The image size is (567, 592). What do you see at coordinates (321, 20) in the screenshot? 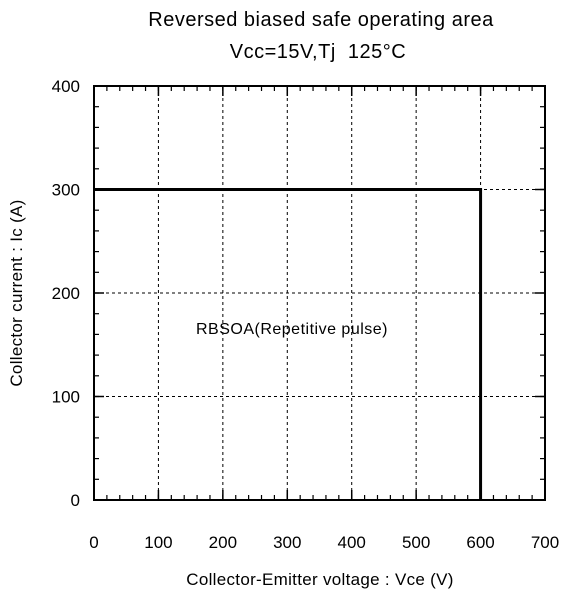
I see `chart-title: Reversed biased safe operating area` at bounding box center [321, 20].